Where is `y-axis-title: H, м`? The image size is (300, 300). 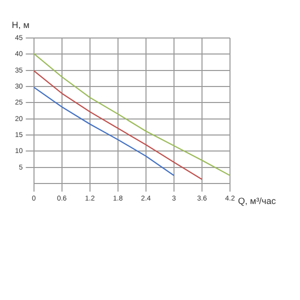
y-axis-title: H, м is located at coordinates (21, 25).